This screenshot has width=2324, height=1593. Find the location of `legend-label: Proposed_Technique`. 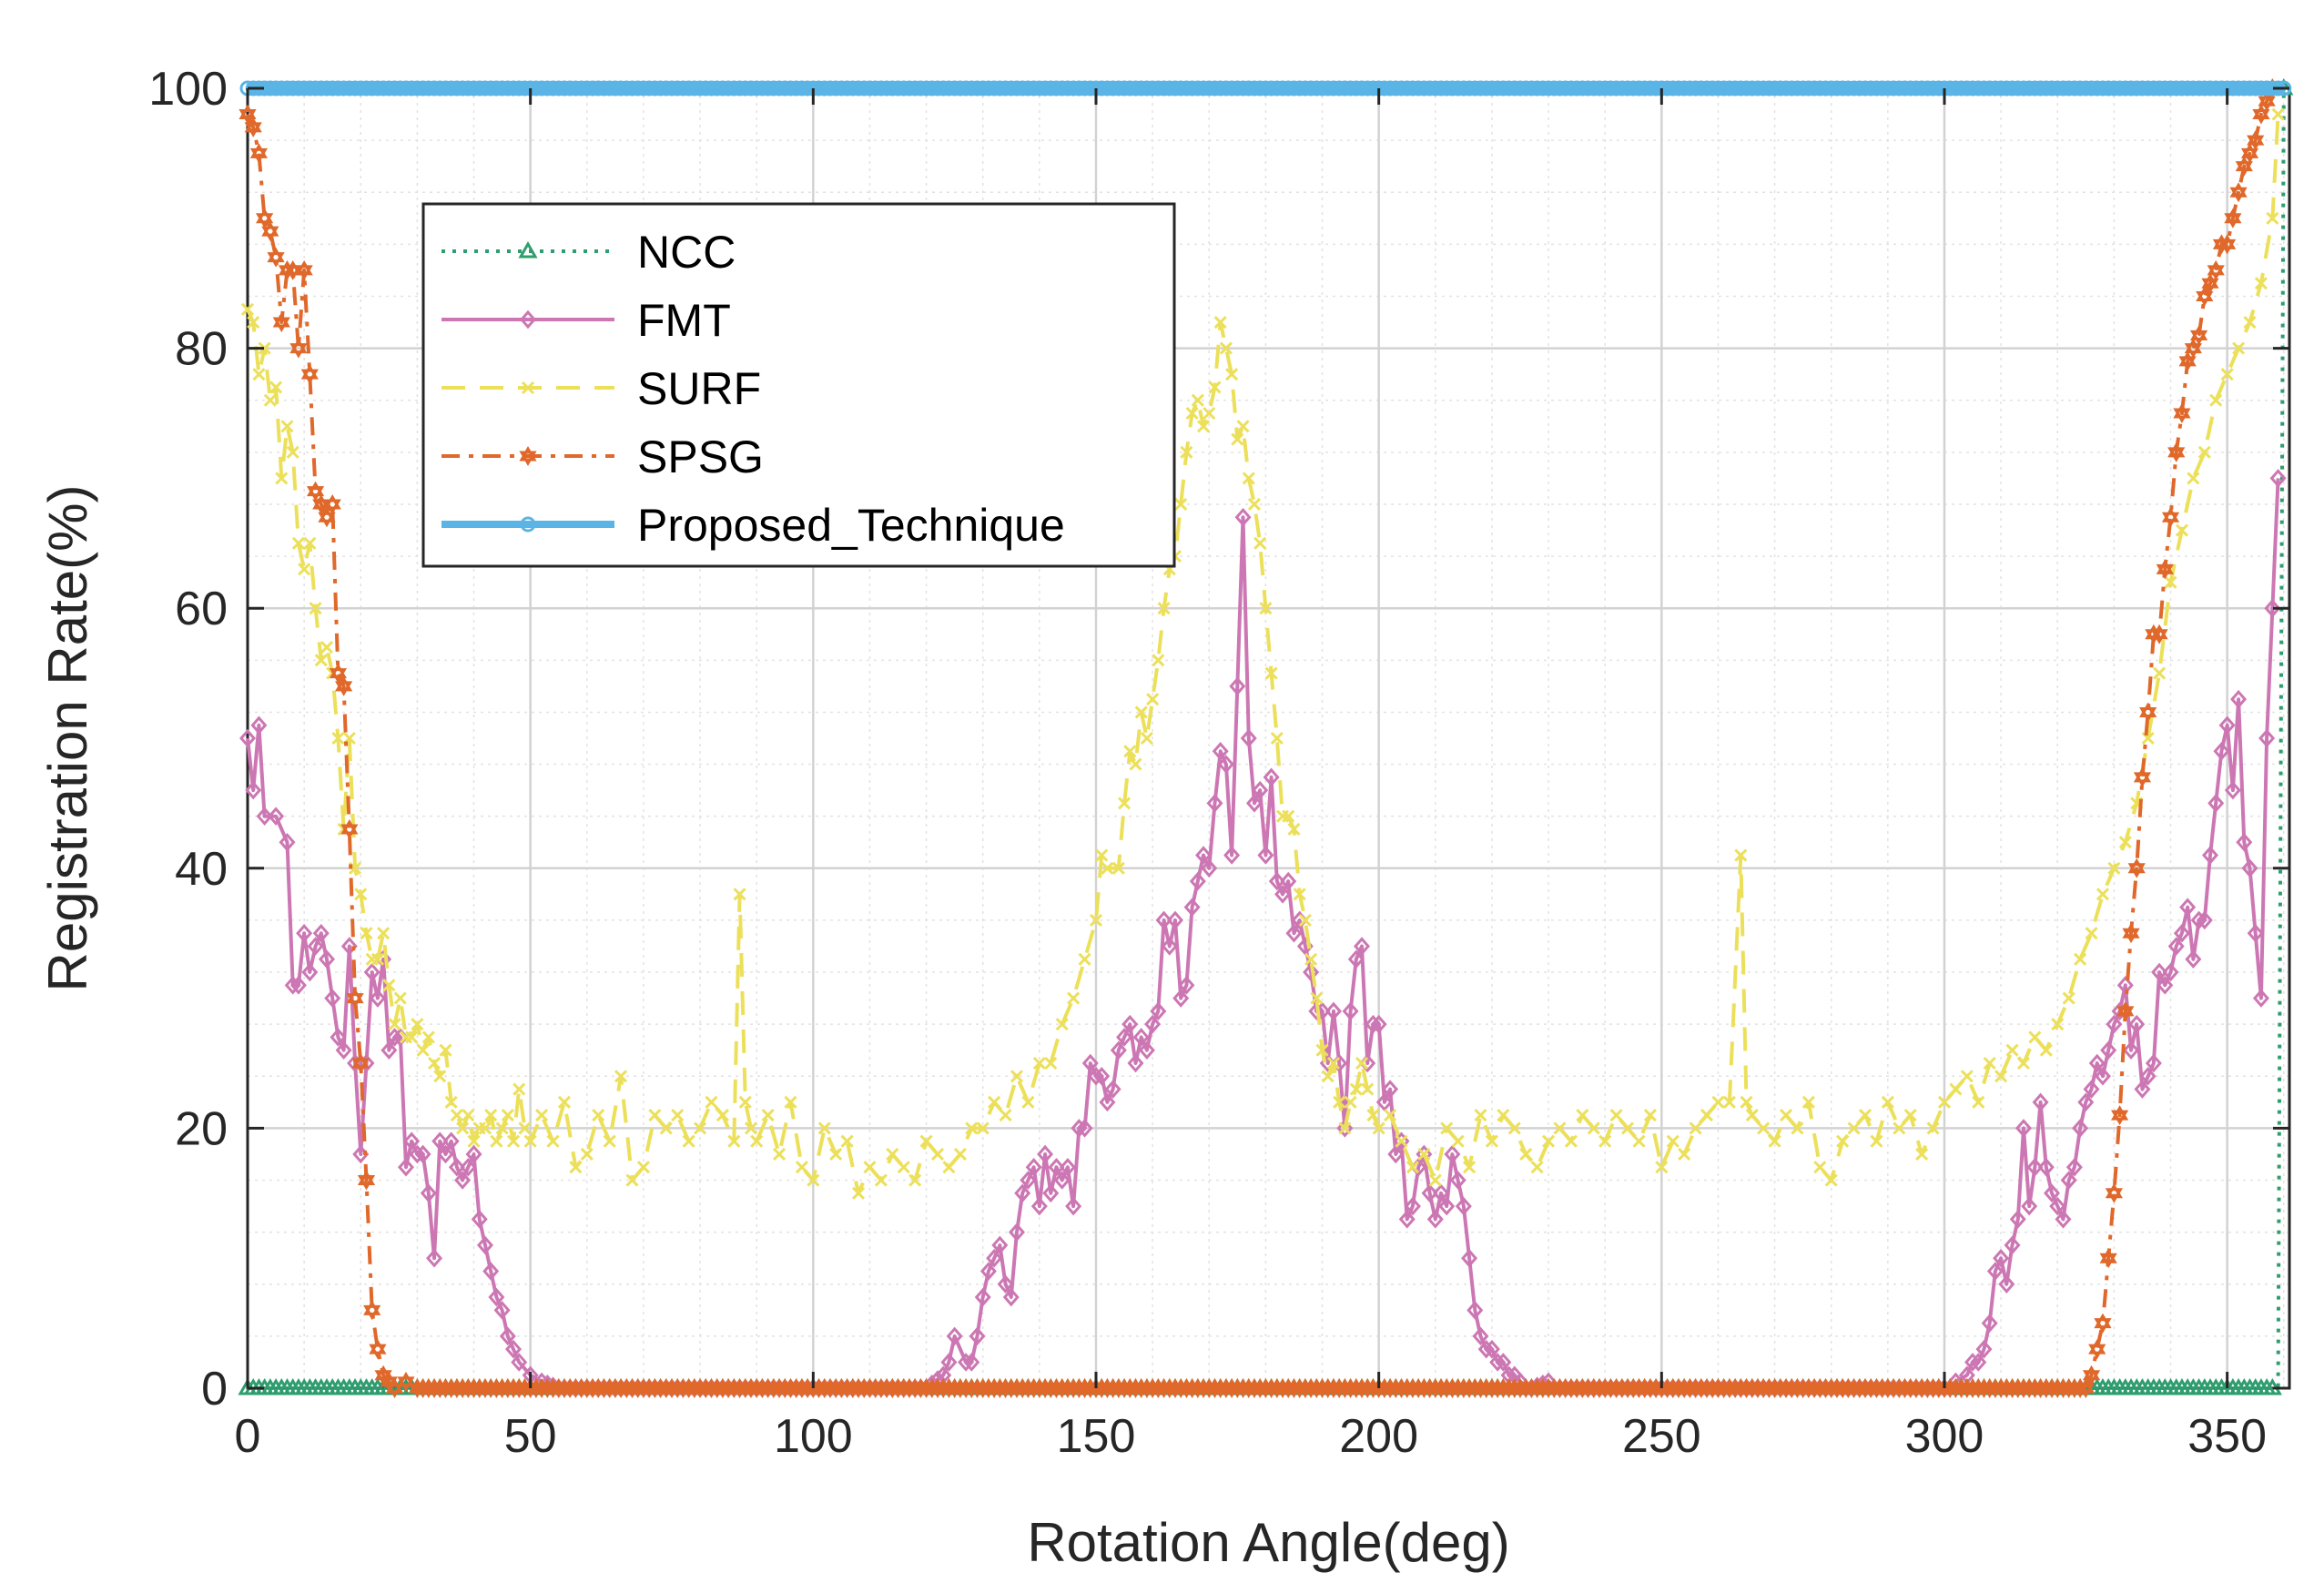

legend-label: Proposed_Technique is located at coordinates (851, 525).